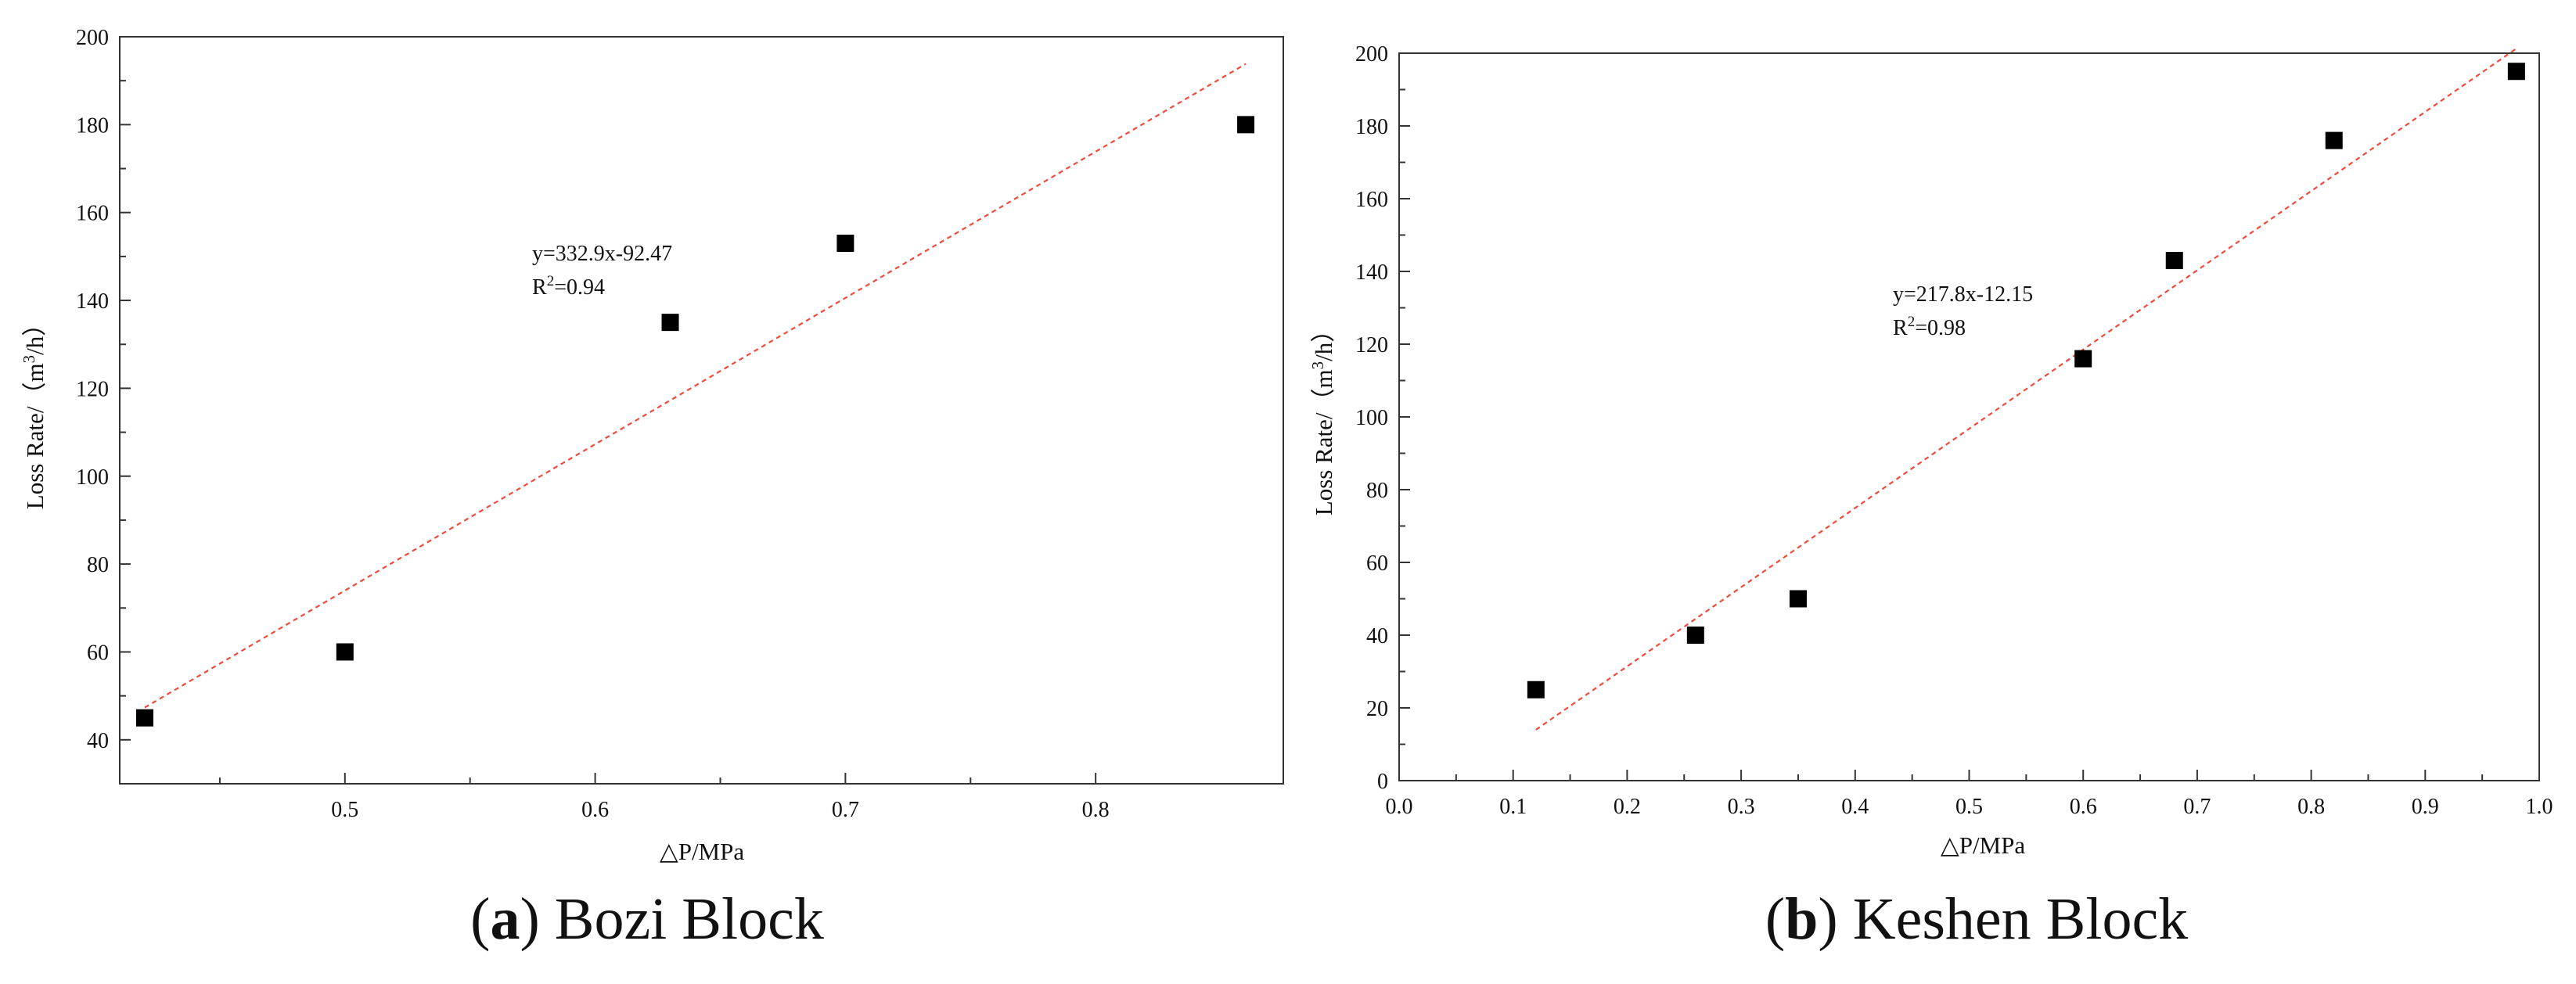 The image size is (2576, 984). I want to click on chart-b-x-tick-label: 0.1, so click(1513, 807).